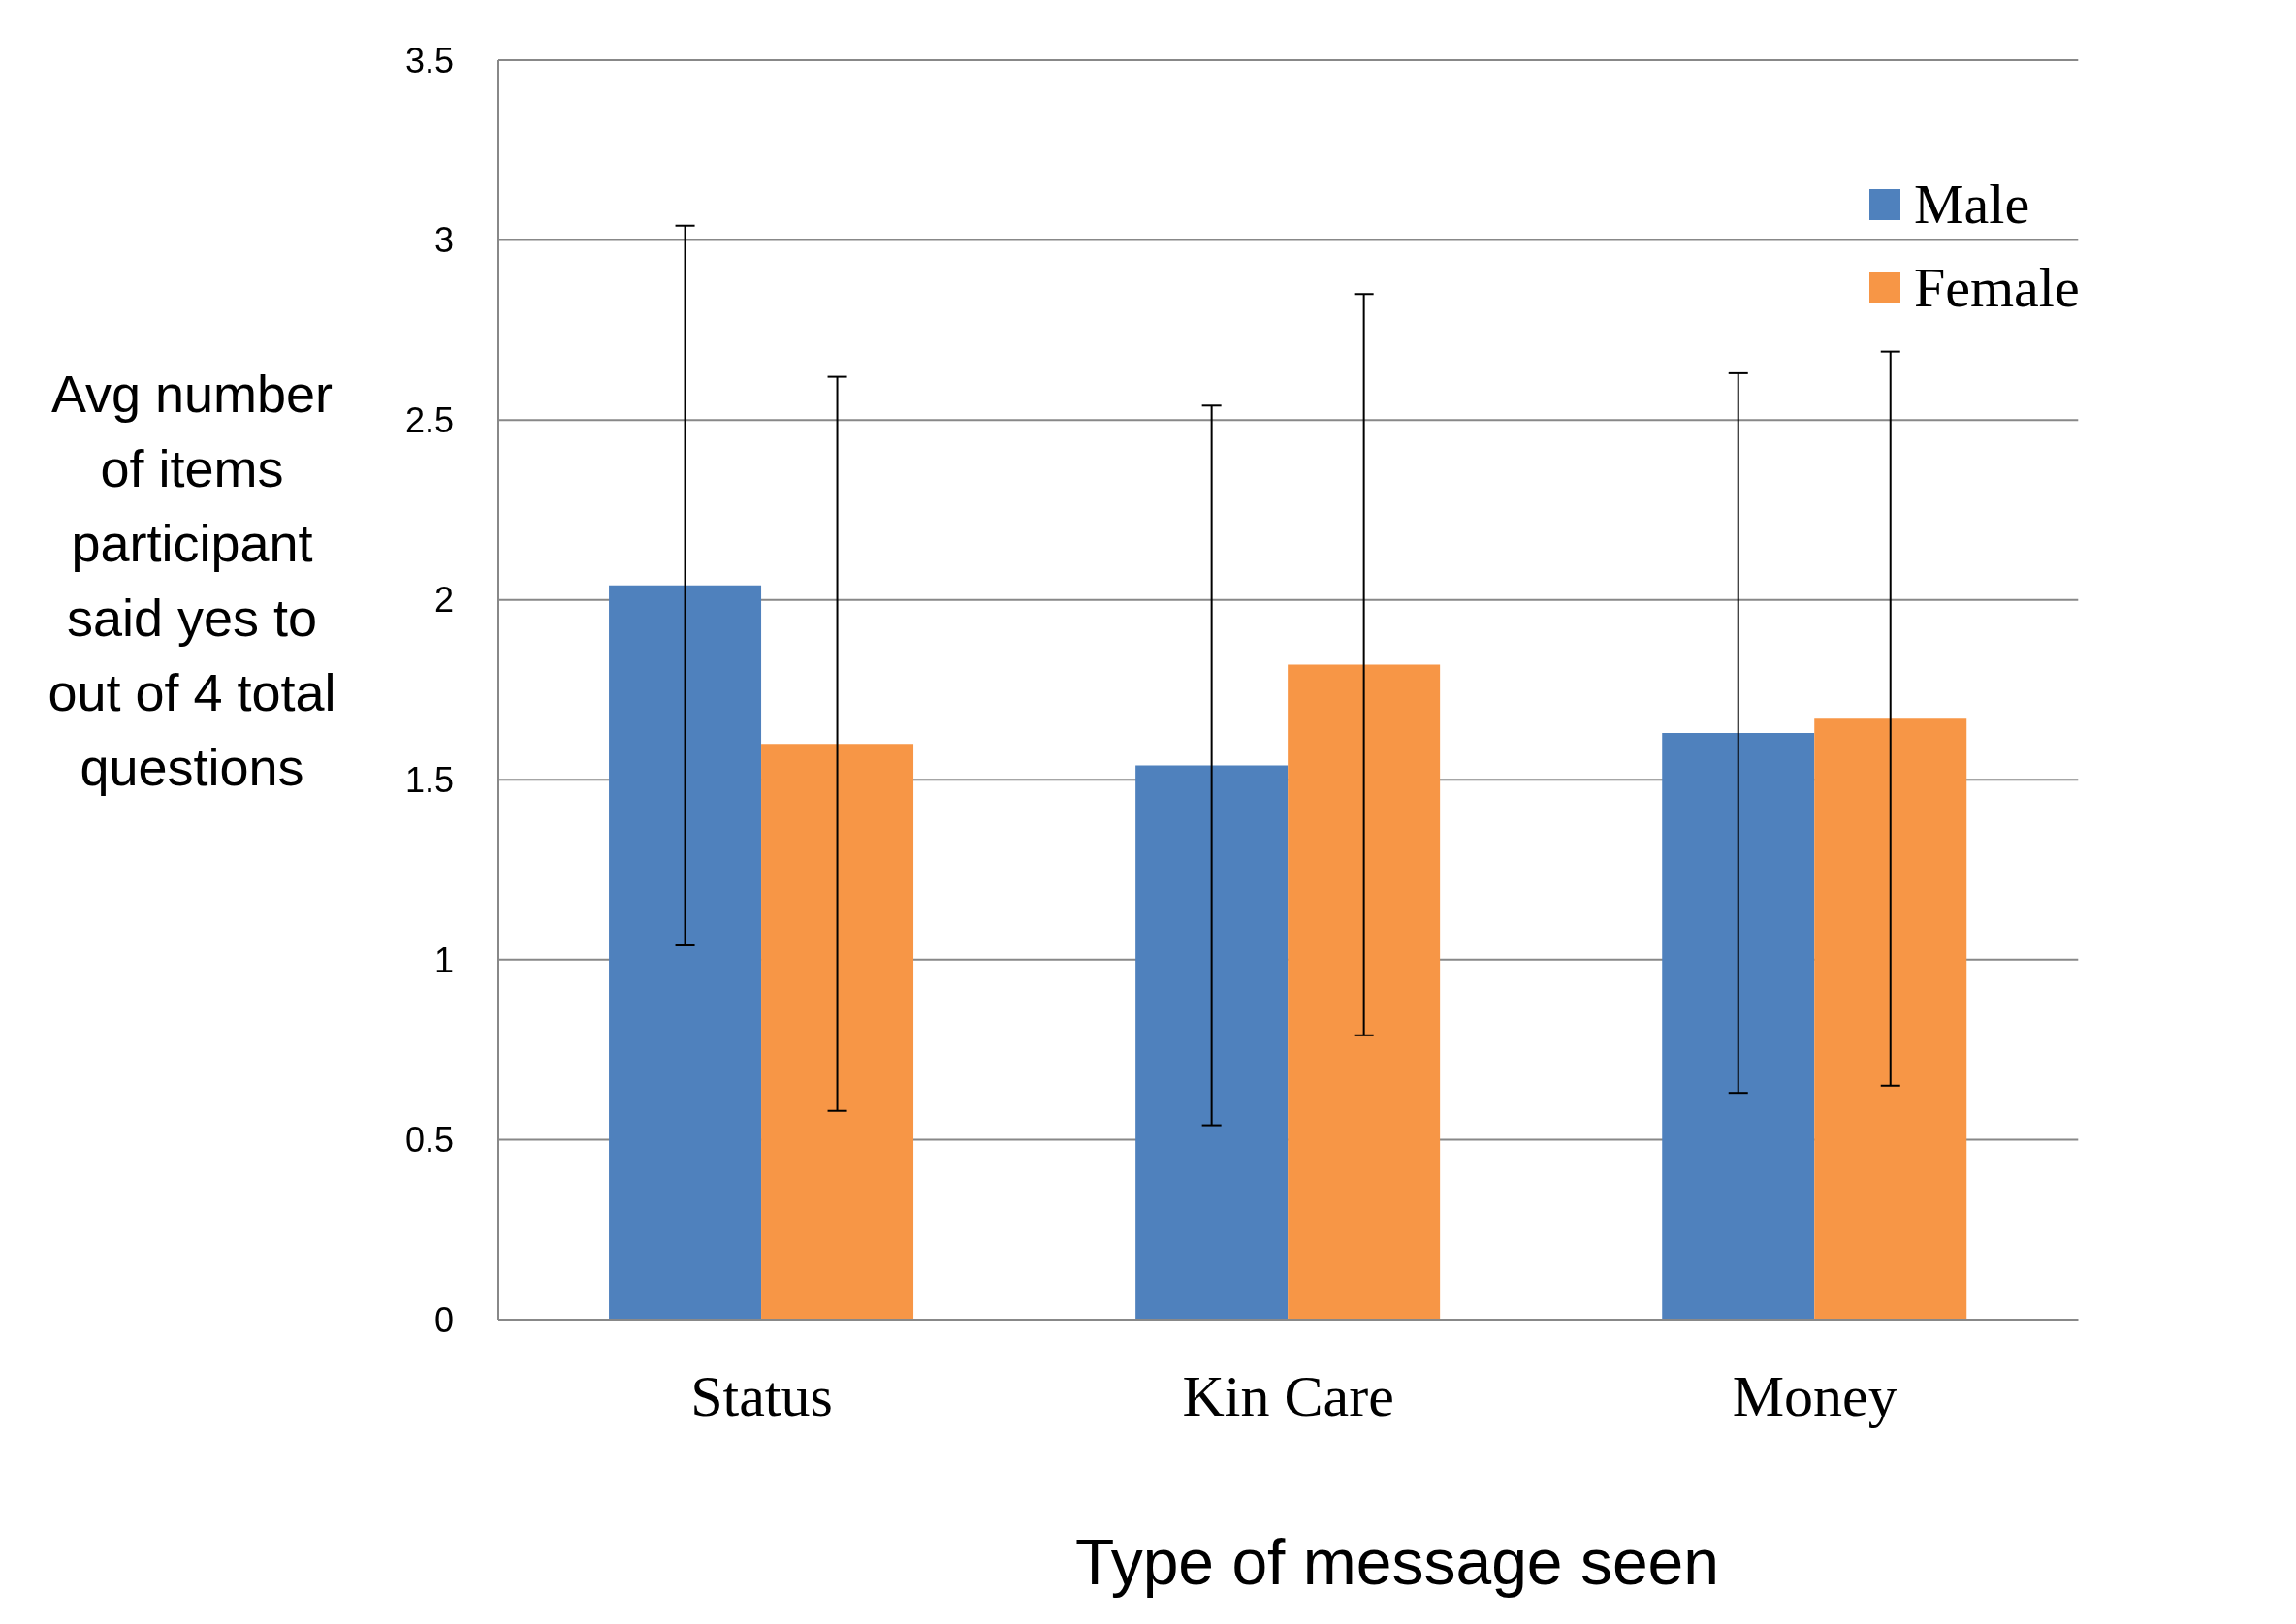  Describe the element at coordinates (1972, 205) in the screenshot. I see `legend-label: Male` at that location.